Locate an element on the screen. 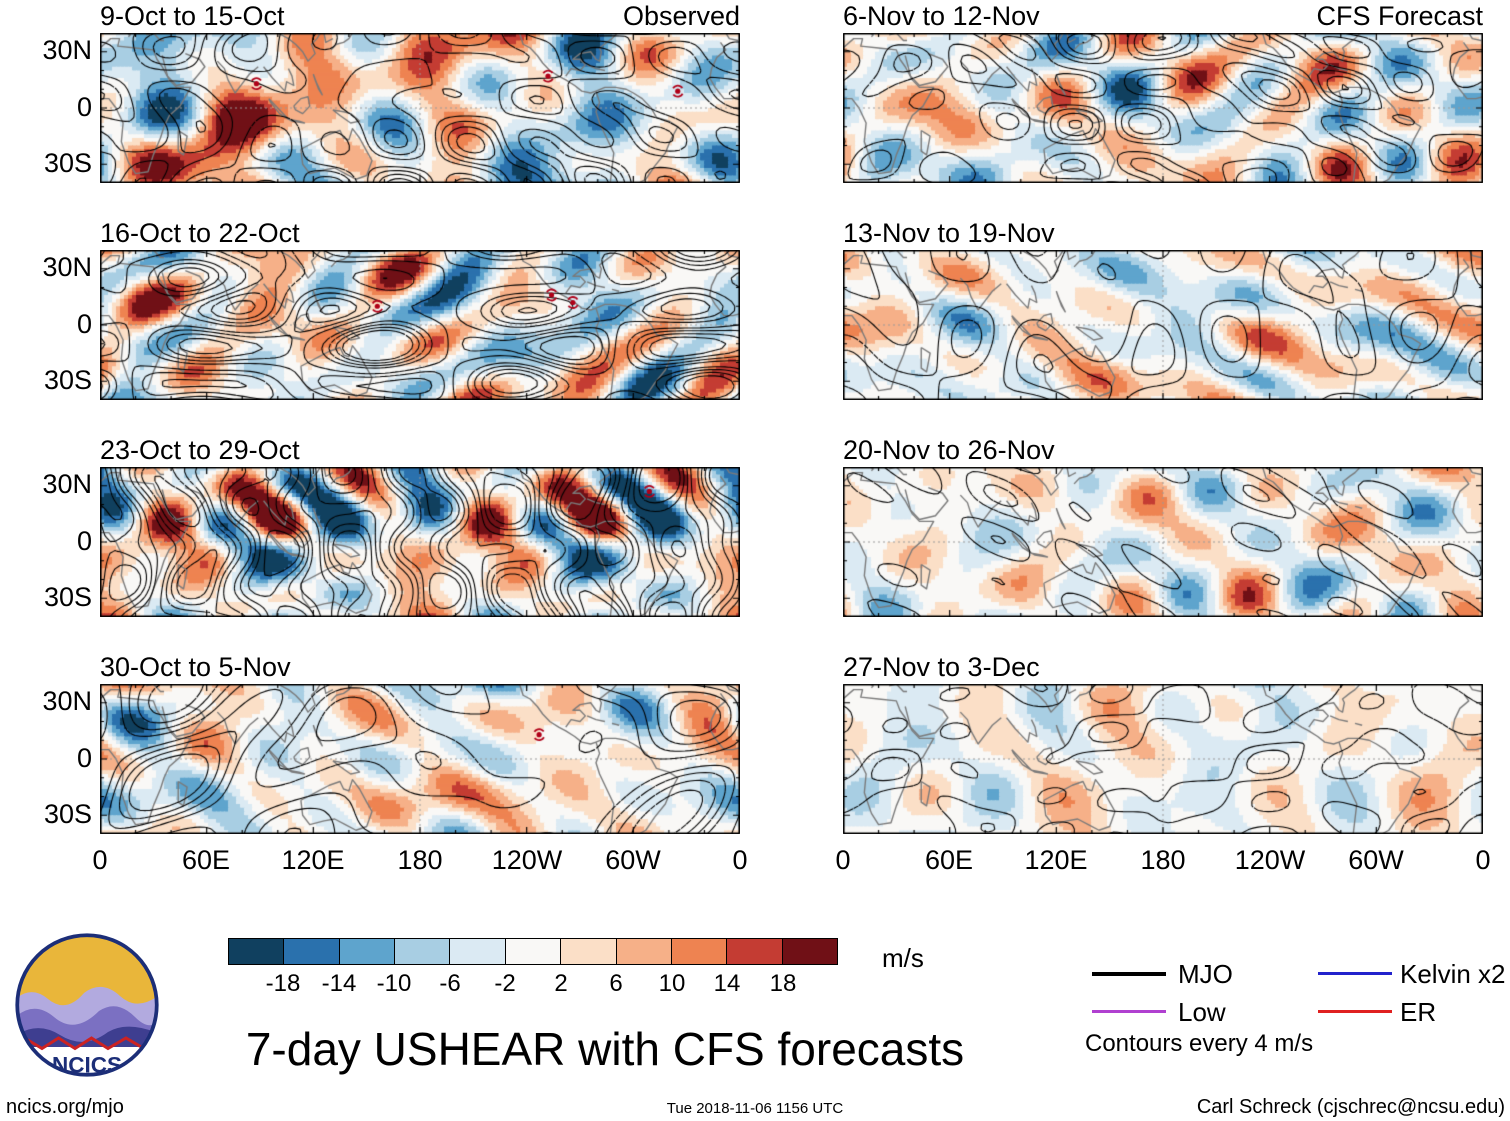 Image resolution: width=1510 pixels, height=1121 pixels. panel-observed-4: 30-Oct to 5-Nov is located at coordinates (420, 743).